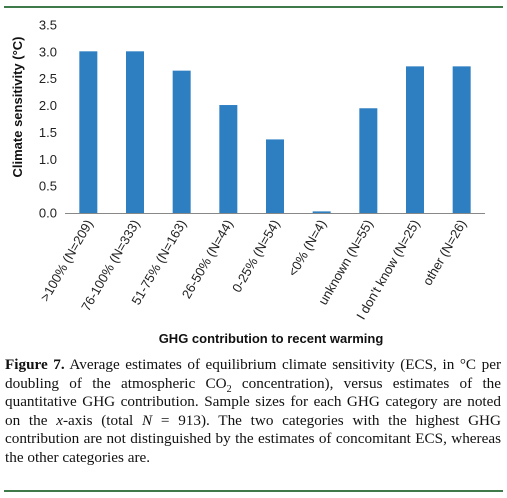  I want to click on y-tick-label: 3.5, so click(48, 25).